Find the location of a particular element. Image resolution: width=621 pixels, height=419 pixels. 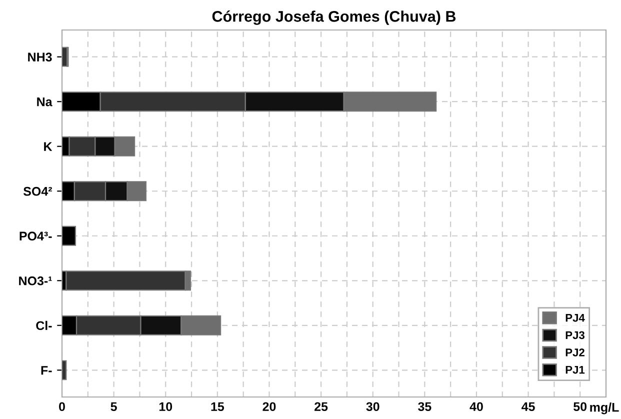

y-tick-label: Cl- is located at coordinates (44, 325).